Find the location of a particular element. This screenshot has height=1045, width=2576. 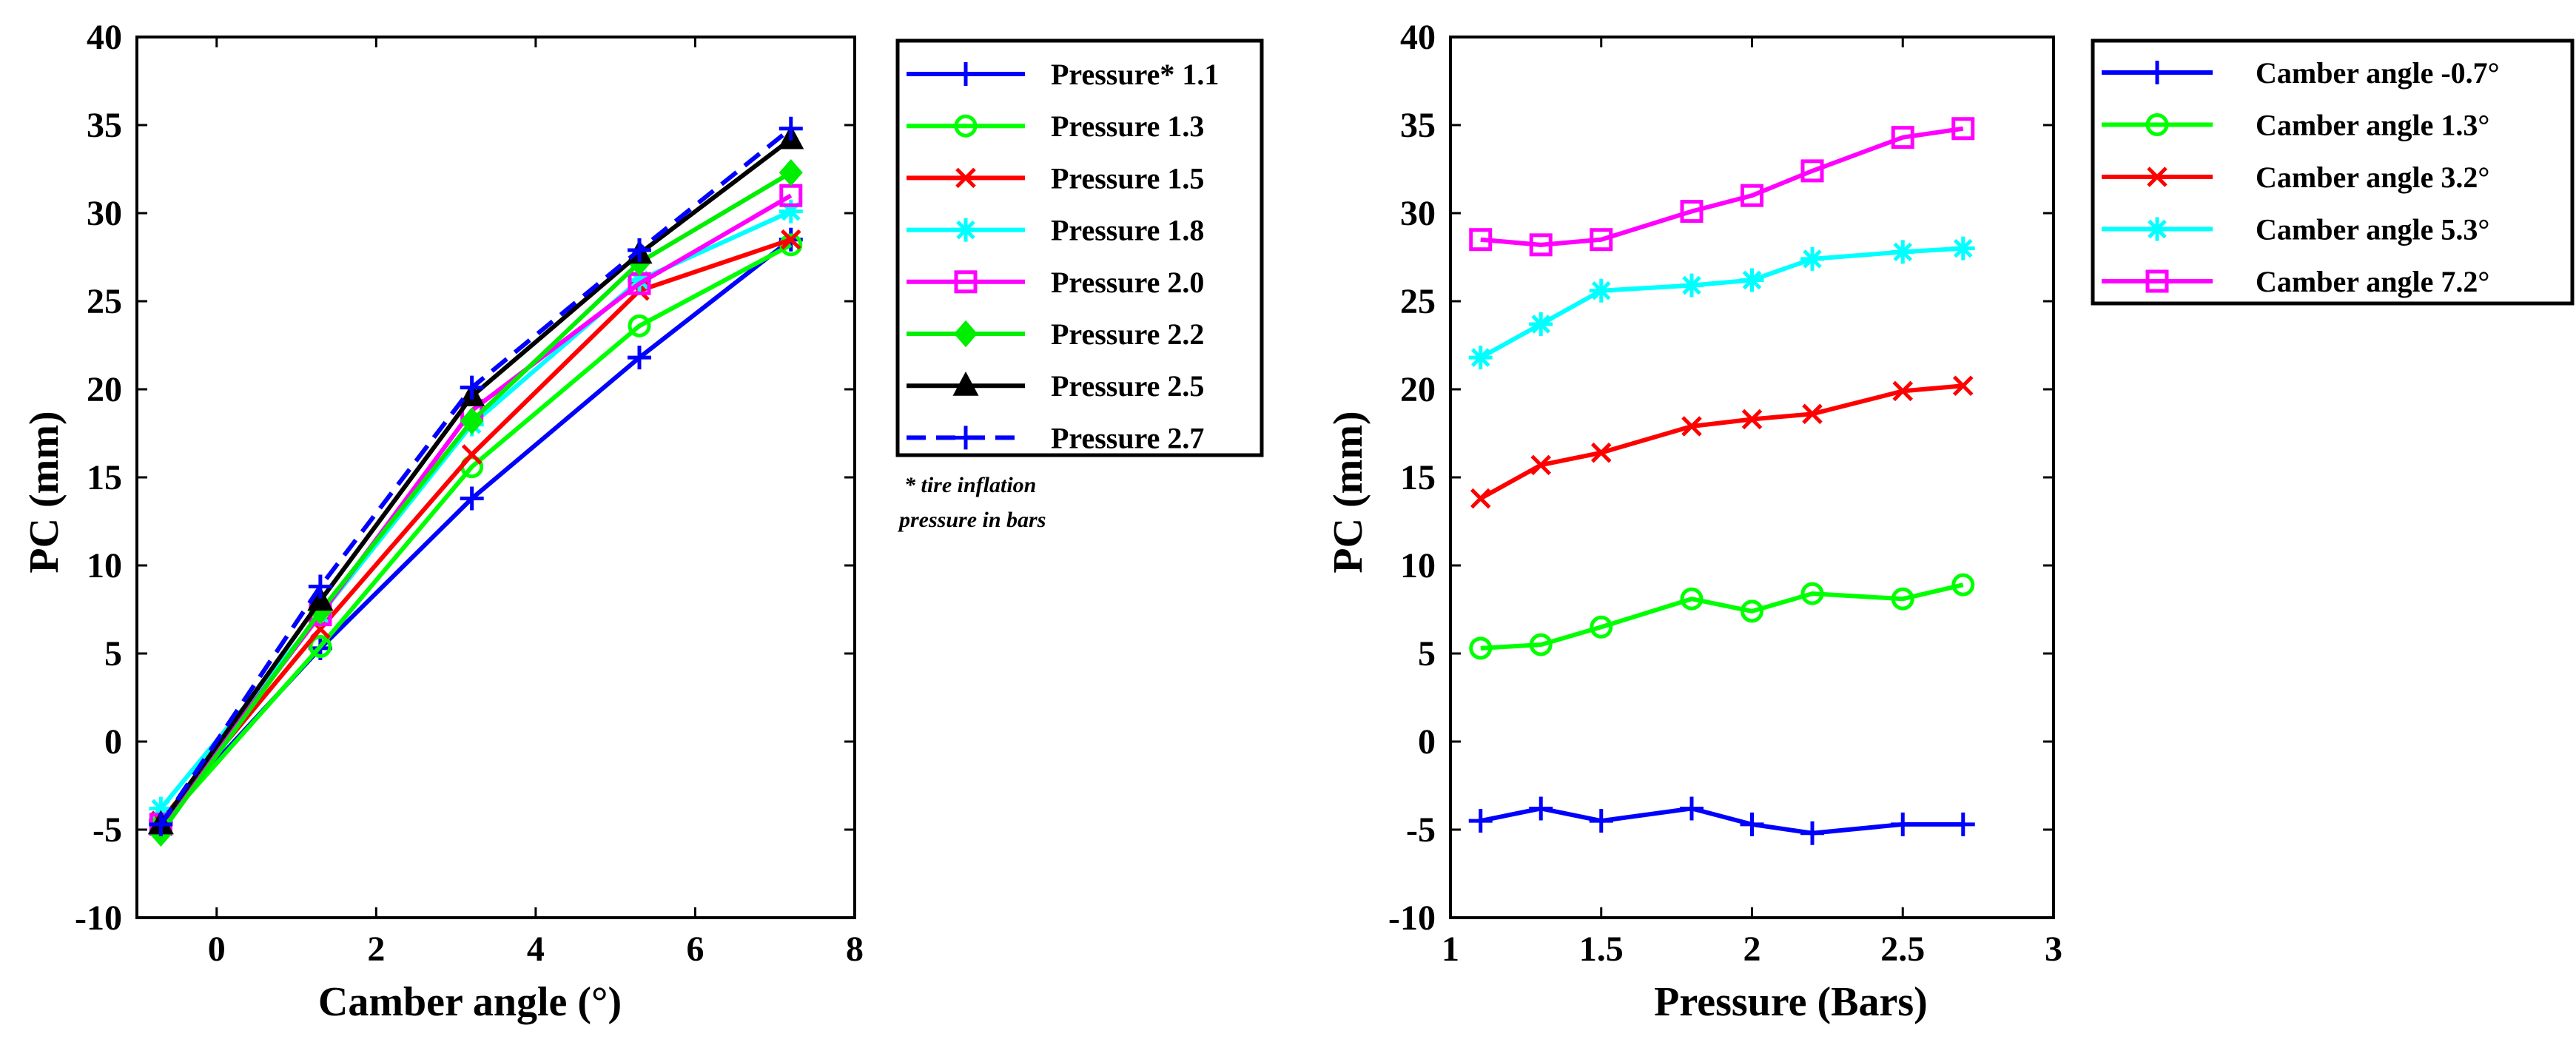

left-ytick-label: 20 is located at coordinates (104, 389).